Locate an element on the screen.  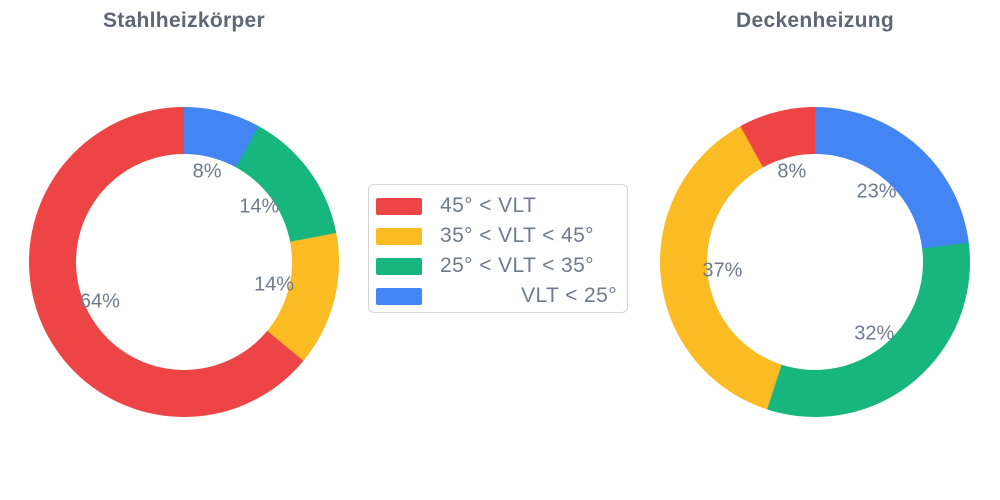
legend-item-label: 35° < VLT < 45° is located at coordinates (517, 235).